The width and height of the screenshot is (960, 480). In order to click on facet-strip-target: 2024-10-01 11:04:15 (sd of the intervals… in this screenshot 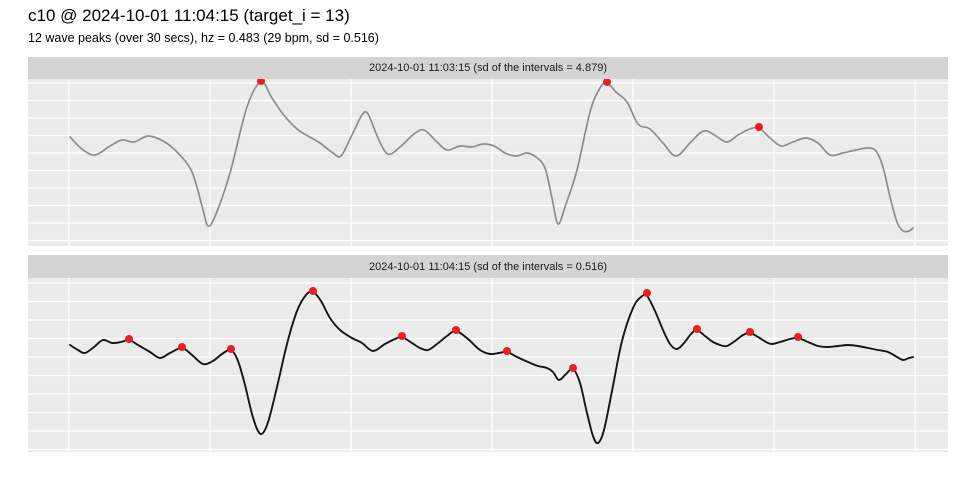, I will do `click(488, 266)`.